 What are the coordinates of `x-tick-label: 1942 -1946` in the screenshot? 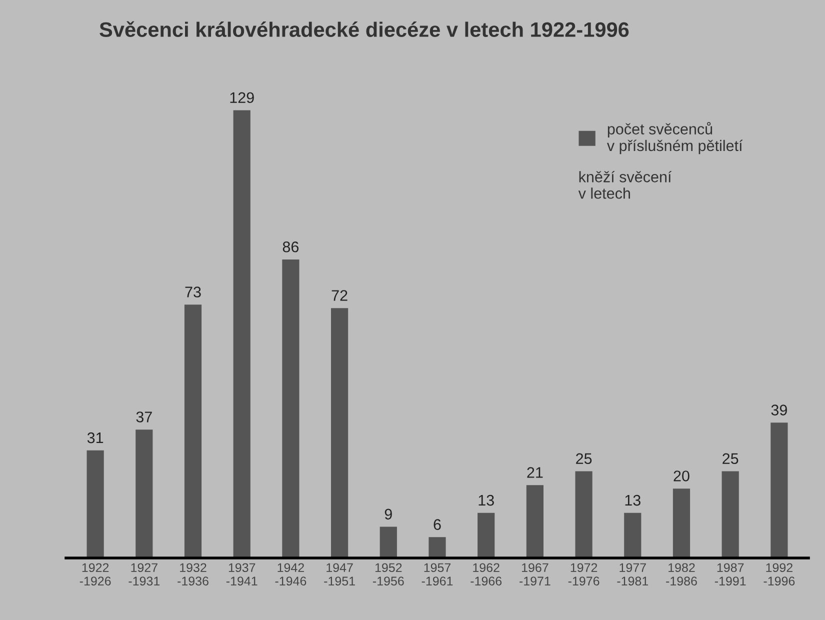 It's located at (290, 574).